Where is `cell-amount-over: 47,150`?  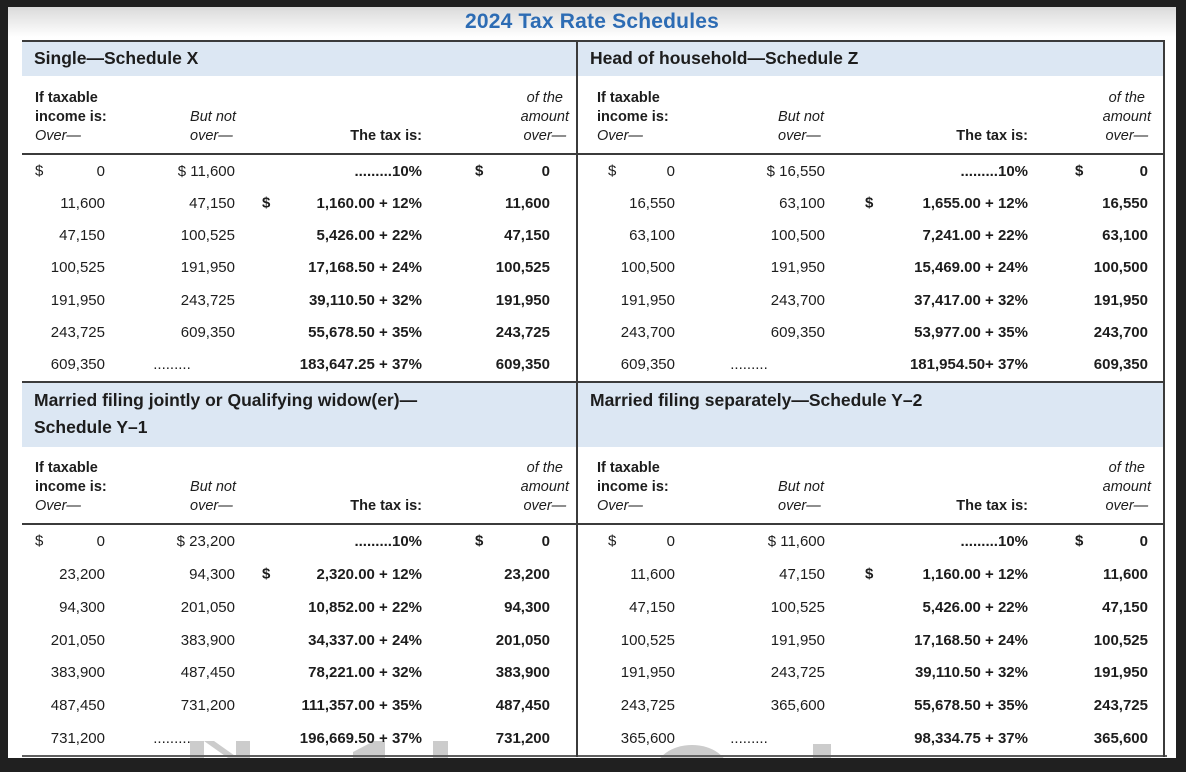
cell-amount-over: 47,150 is located at coordinates (505, 235).